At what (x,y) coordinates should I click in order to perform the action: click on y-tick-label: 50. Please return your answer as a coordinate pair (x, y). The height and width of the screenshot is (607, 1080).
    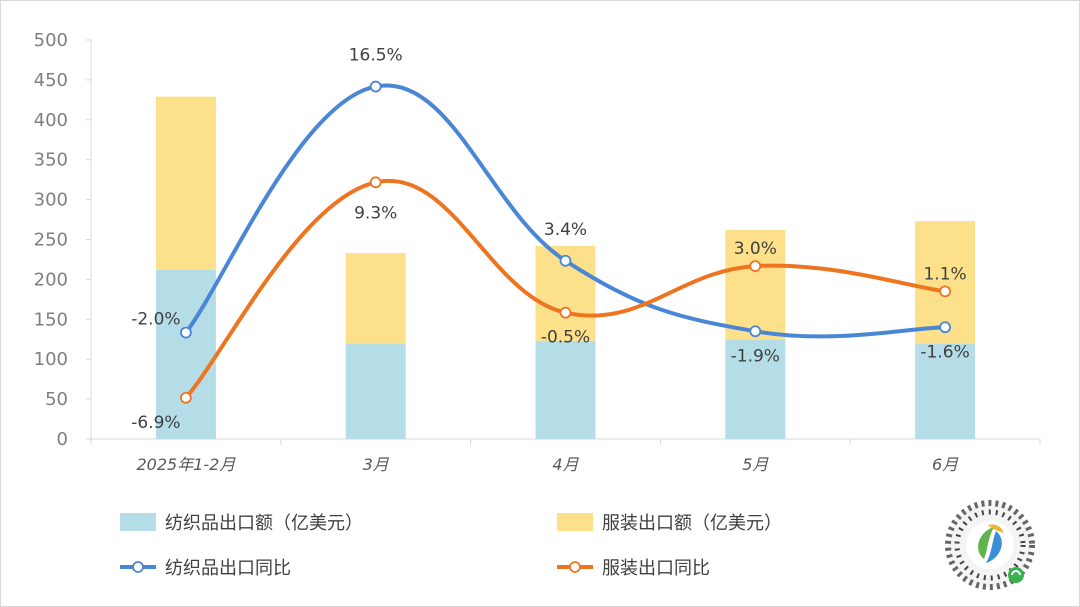
    Looking at the image, I should click on (56, 399).